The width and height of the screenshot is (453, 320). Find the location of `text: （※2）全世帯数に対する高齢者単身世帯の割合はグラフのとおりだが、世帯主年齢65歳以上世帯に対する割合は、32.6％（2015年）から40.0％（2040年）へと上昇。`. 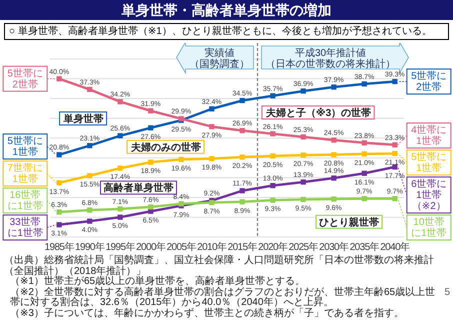

text: （※2）全世帯数に対する高齢者単身世帯の割合はグラフのとおりだが、世帯主年齢65歳以上世帯に対する割合は、32.6％（2015年）から40.0％（2040年）へと上昇。 is located at coordinates (222, 297).